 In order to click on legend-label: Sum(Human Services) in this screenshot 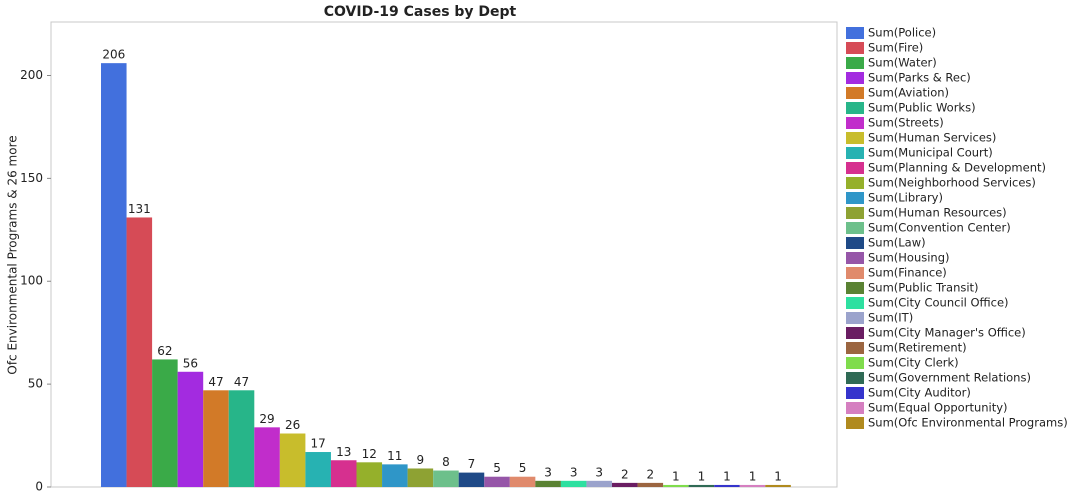, I will do `click(932, 138)`.